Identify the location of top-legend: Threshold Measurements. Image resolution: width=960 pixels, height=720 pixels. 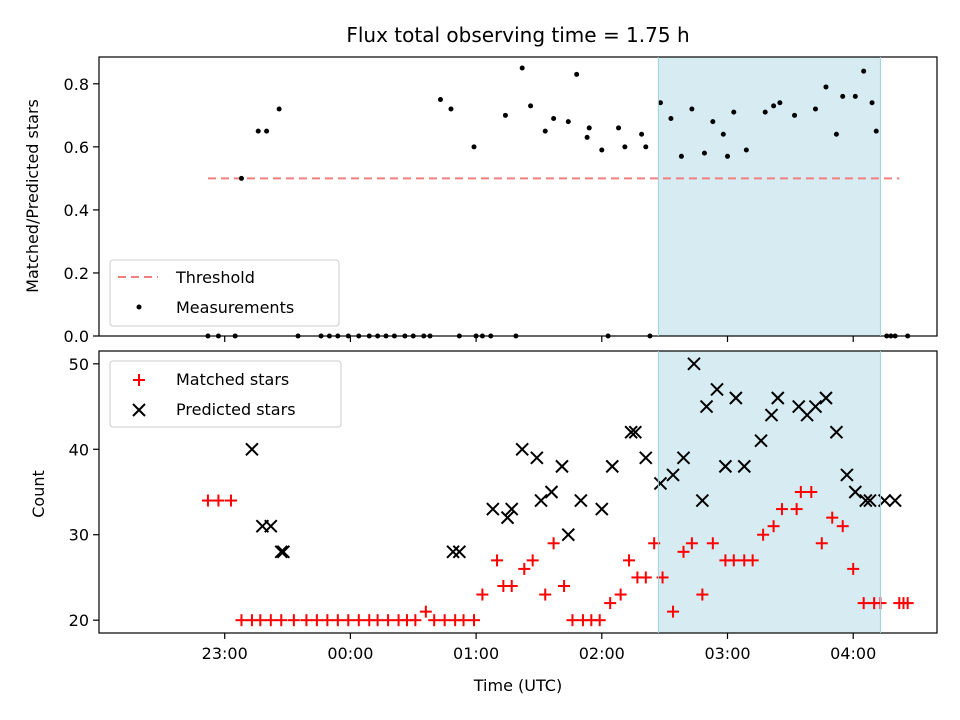
(224, 293).